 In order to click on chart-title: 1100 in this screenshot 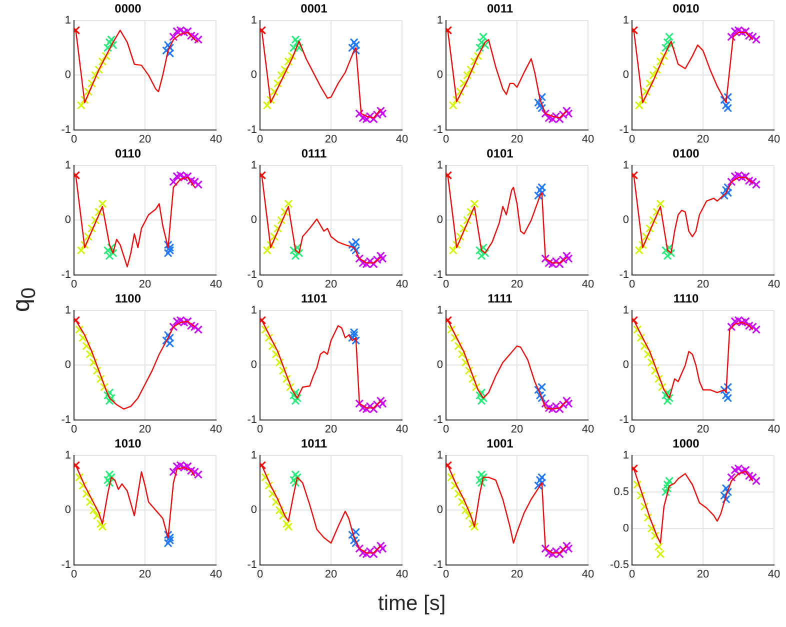, I will do `click(128, 299)`.